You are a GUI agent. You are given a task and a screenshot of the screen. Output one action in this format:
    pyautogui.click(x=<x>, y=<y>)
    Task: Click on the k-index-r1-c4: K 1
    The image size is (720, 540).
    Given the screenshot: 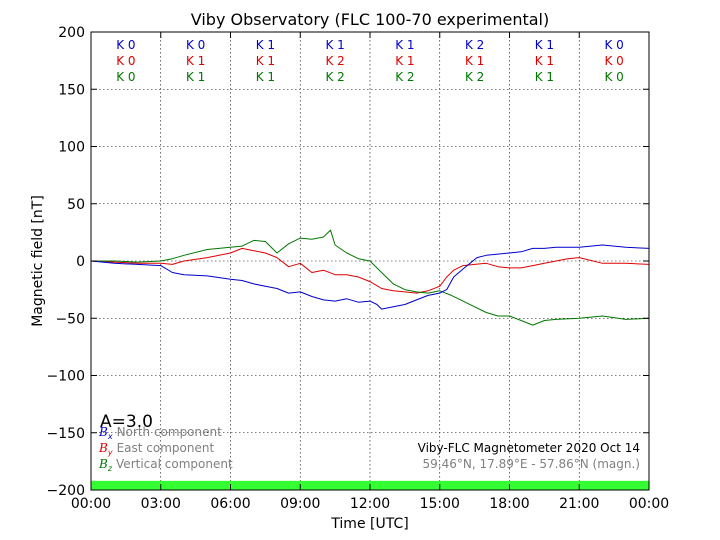 What is the action you would take?
    pyautogui.click(x=404, y=61)
    